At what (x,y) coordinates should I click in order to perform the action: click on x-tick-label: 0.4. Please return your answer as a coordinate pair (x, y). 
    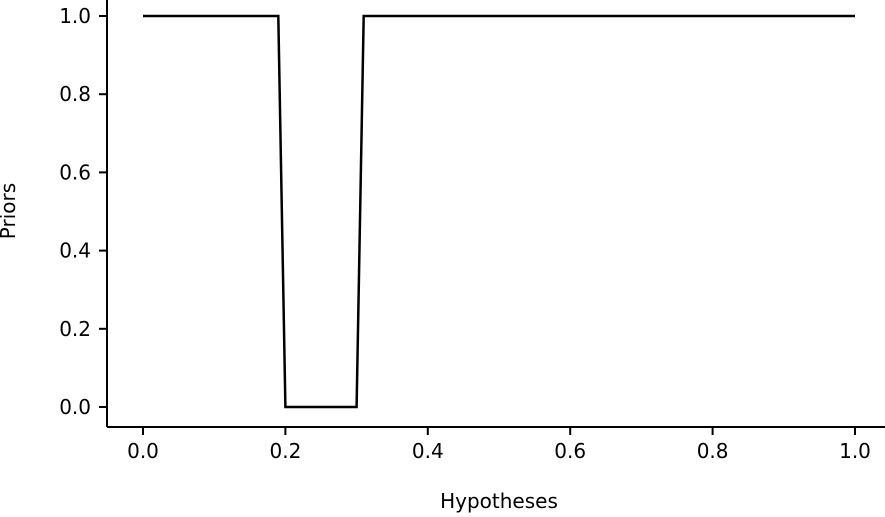
    Looking at the image, I should click on (428, 451).